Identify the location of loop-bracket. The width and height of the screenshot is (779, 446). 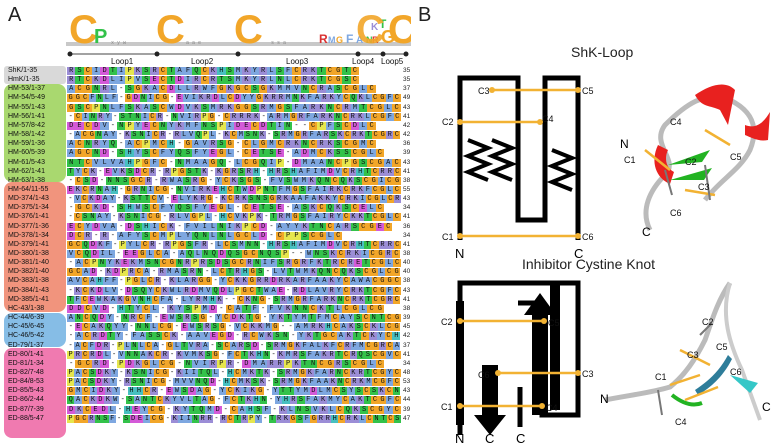
(238, 54).